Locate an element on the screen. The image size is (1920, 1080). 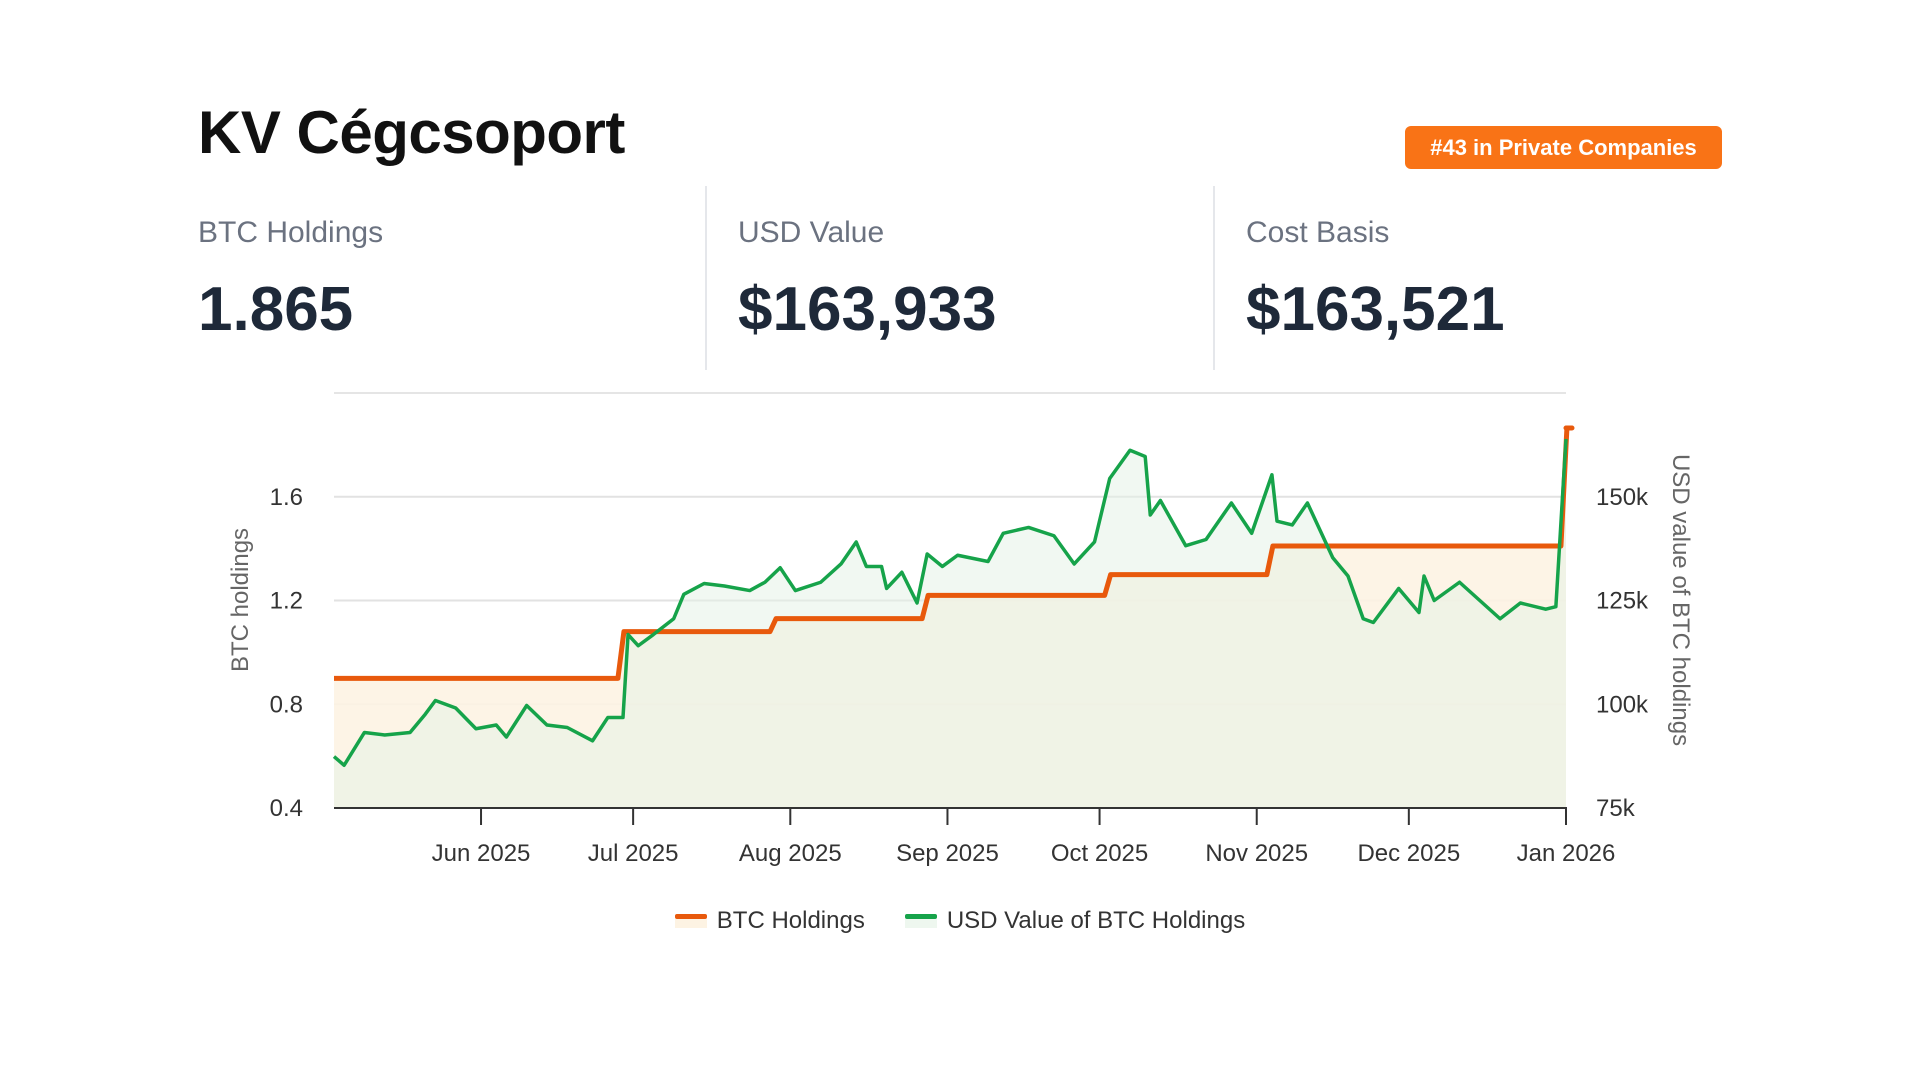
y-tick-label-left: 1.2 is located at coordinates (286, 601).